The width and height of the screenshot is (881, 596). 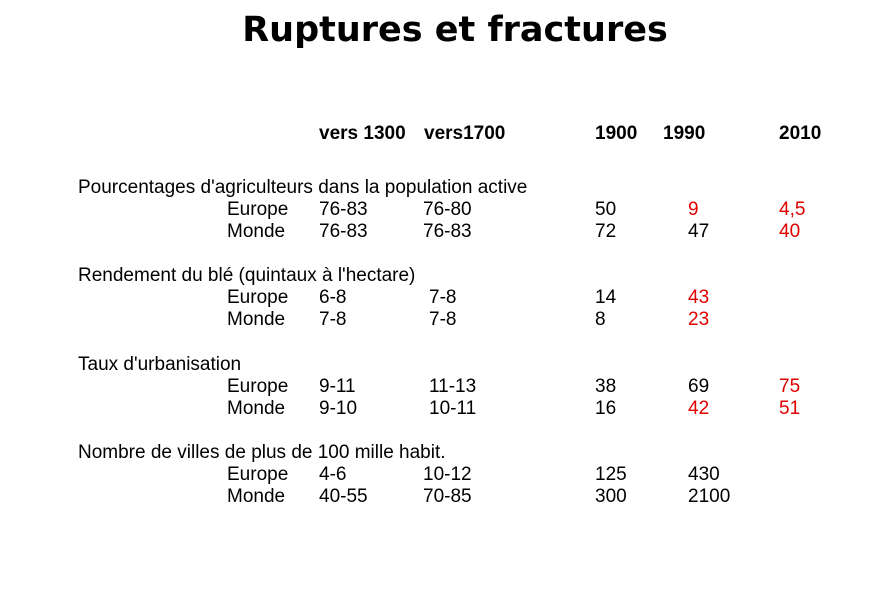 I want to click on table-cell: 47, so click(x=699, y=231).